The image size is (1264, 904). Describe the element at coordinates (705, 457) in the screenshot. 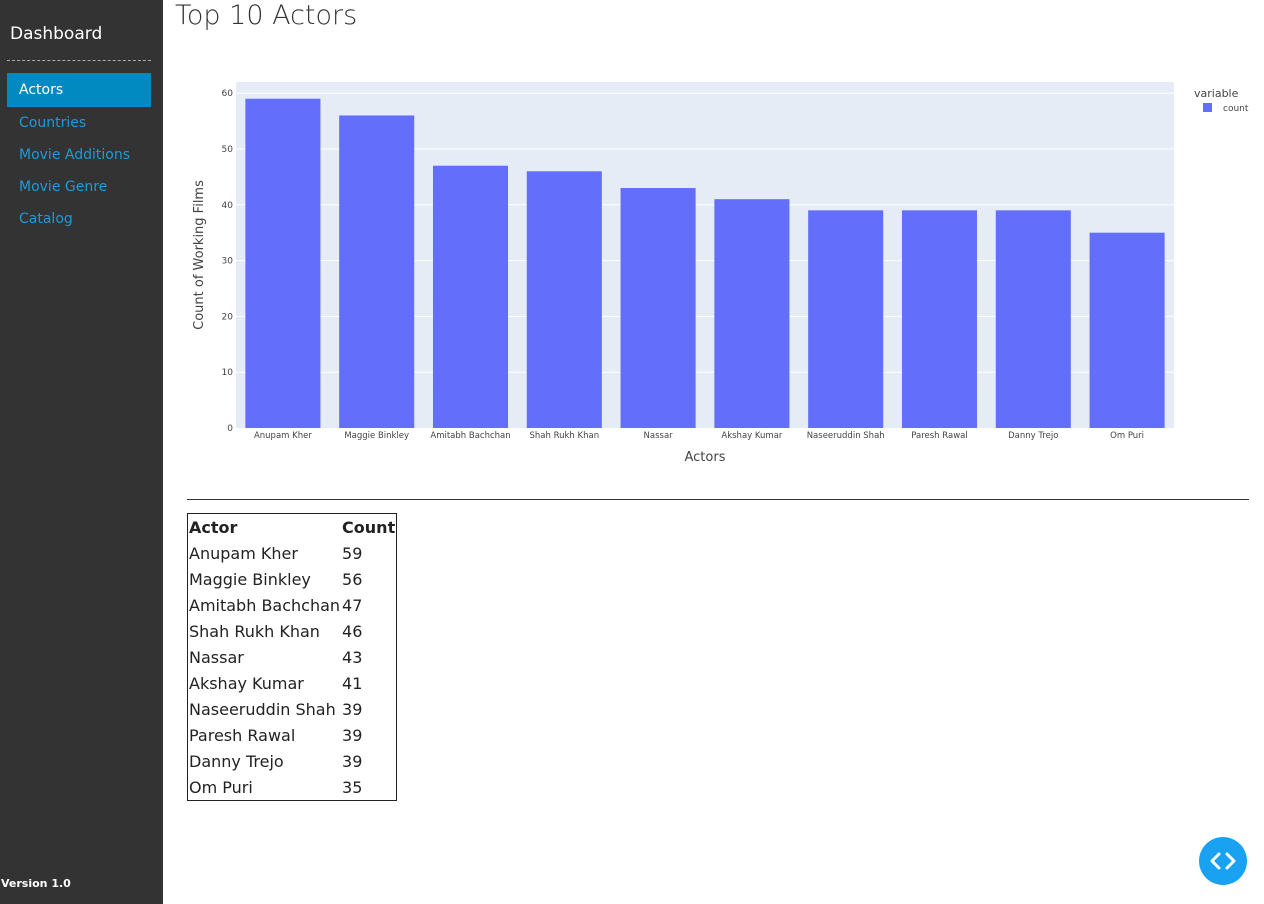

I see `x-axis-label: Actors` at that location.